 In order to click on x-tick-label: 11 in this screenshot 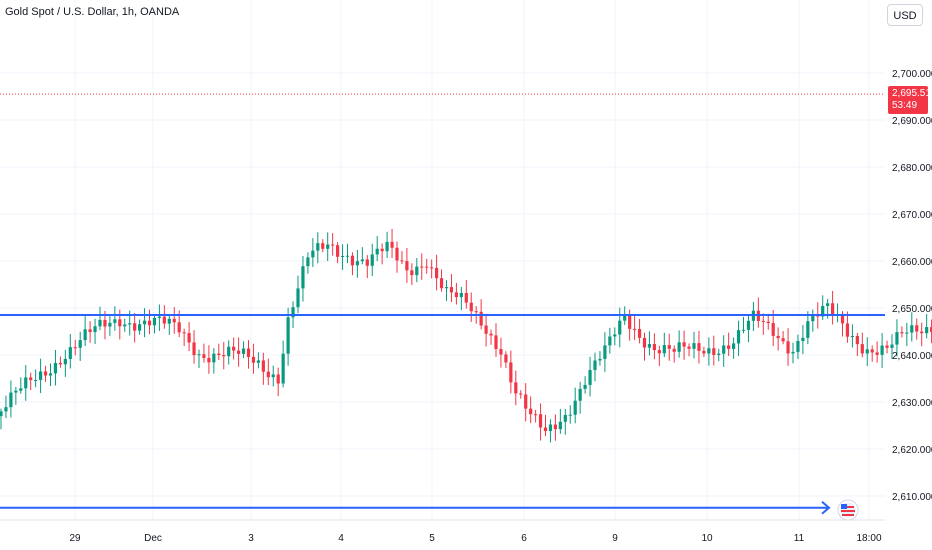, I will do `click(799, 538)`.